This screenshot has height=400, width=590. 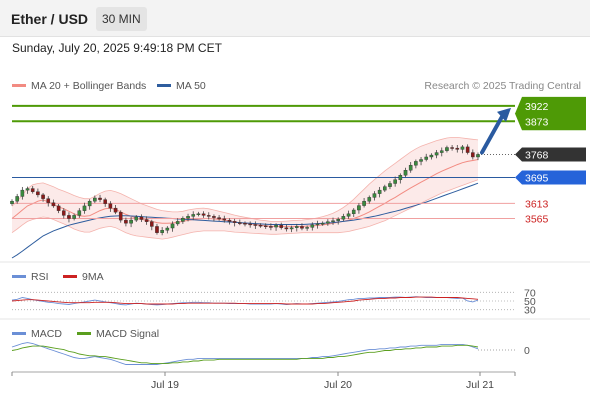 I want to click on macd-signal-line, so click(x=245, y=354).